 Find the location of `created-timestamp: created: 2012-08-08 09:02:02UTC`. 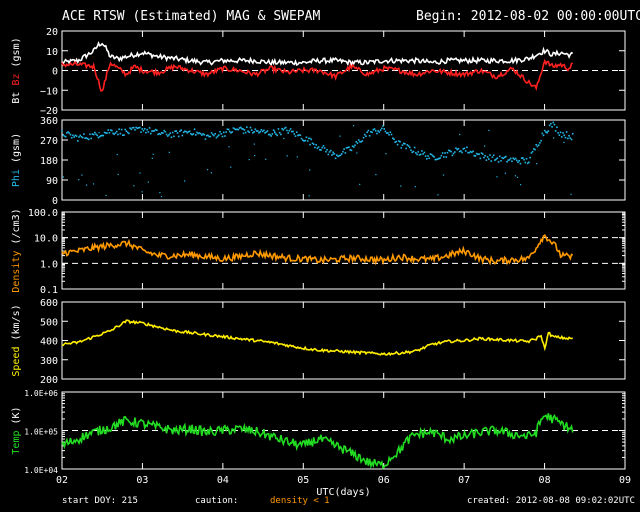

created-timestamp: created: 2012-08-08 09:02:02UTC is located at coordinates (551, 501).